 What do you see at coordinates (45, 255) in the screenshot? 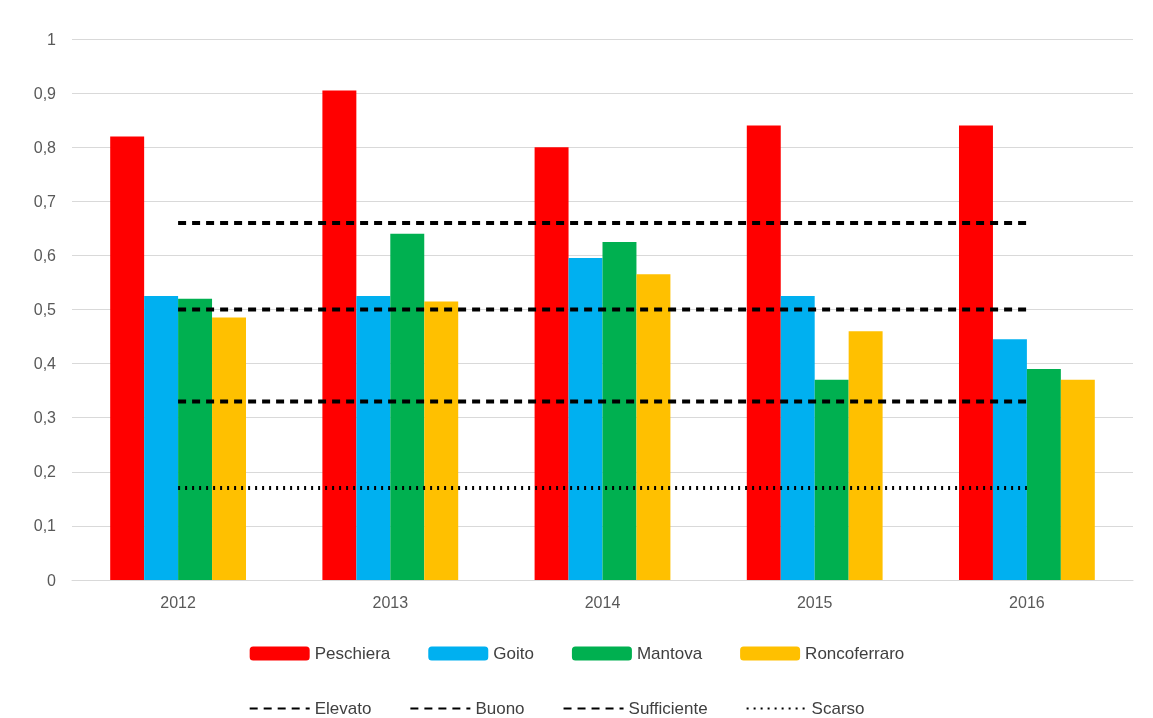
I see `y-tick-label: 0,6` at bounding box center [45, 255].